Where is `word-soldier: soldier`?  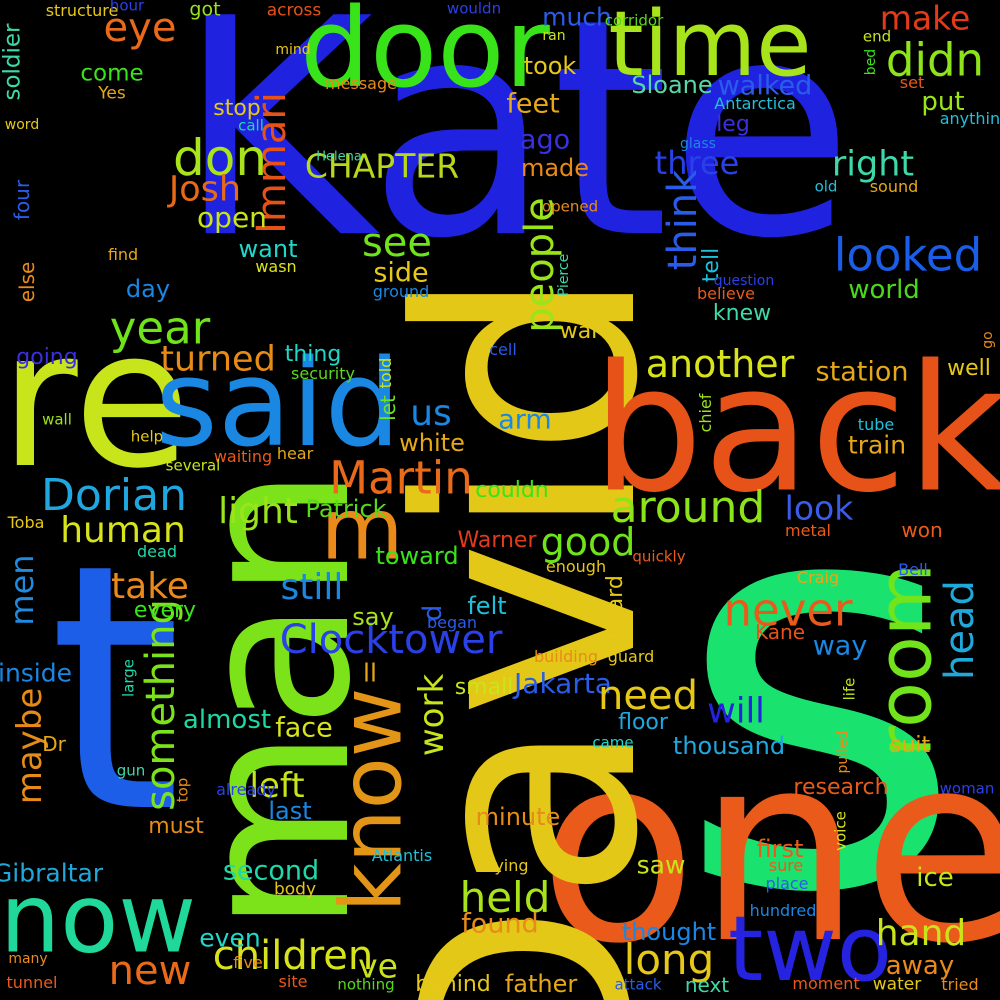
word-soldier: soldier is located at coordinates (13, 62).